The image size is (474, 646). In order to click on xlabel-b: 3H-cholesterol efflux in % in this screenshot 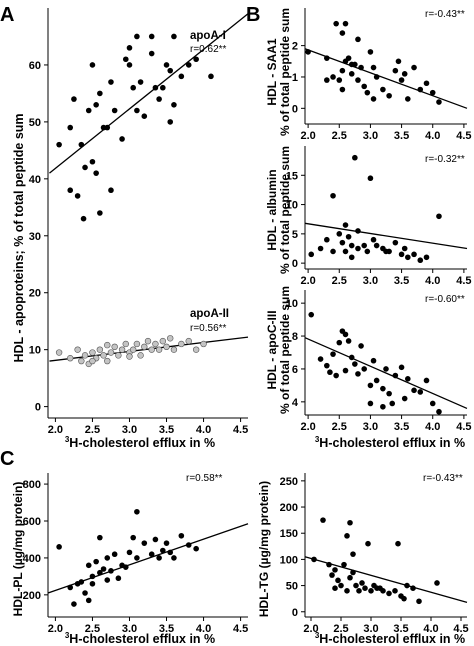, I will do `click(390, 442)`.